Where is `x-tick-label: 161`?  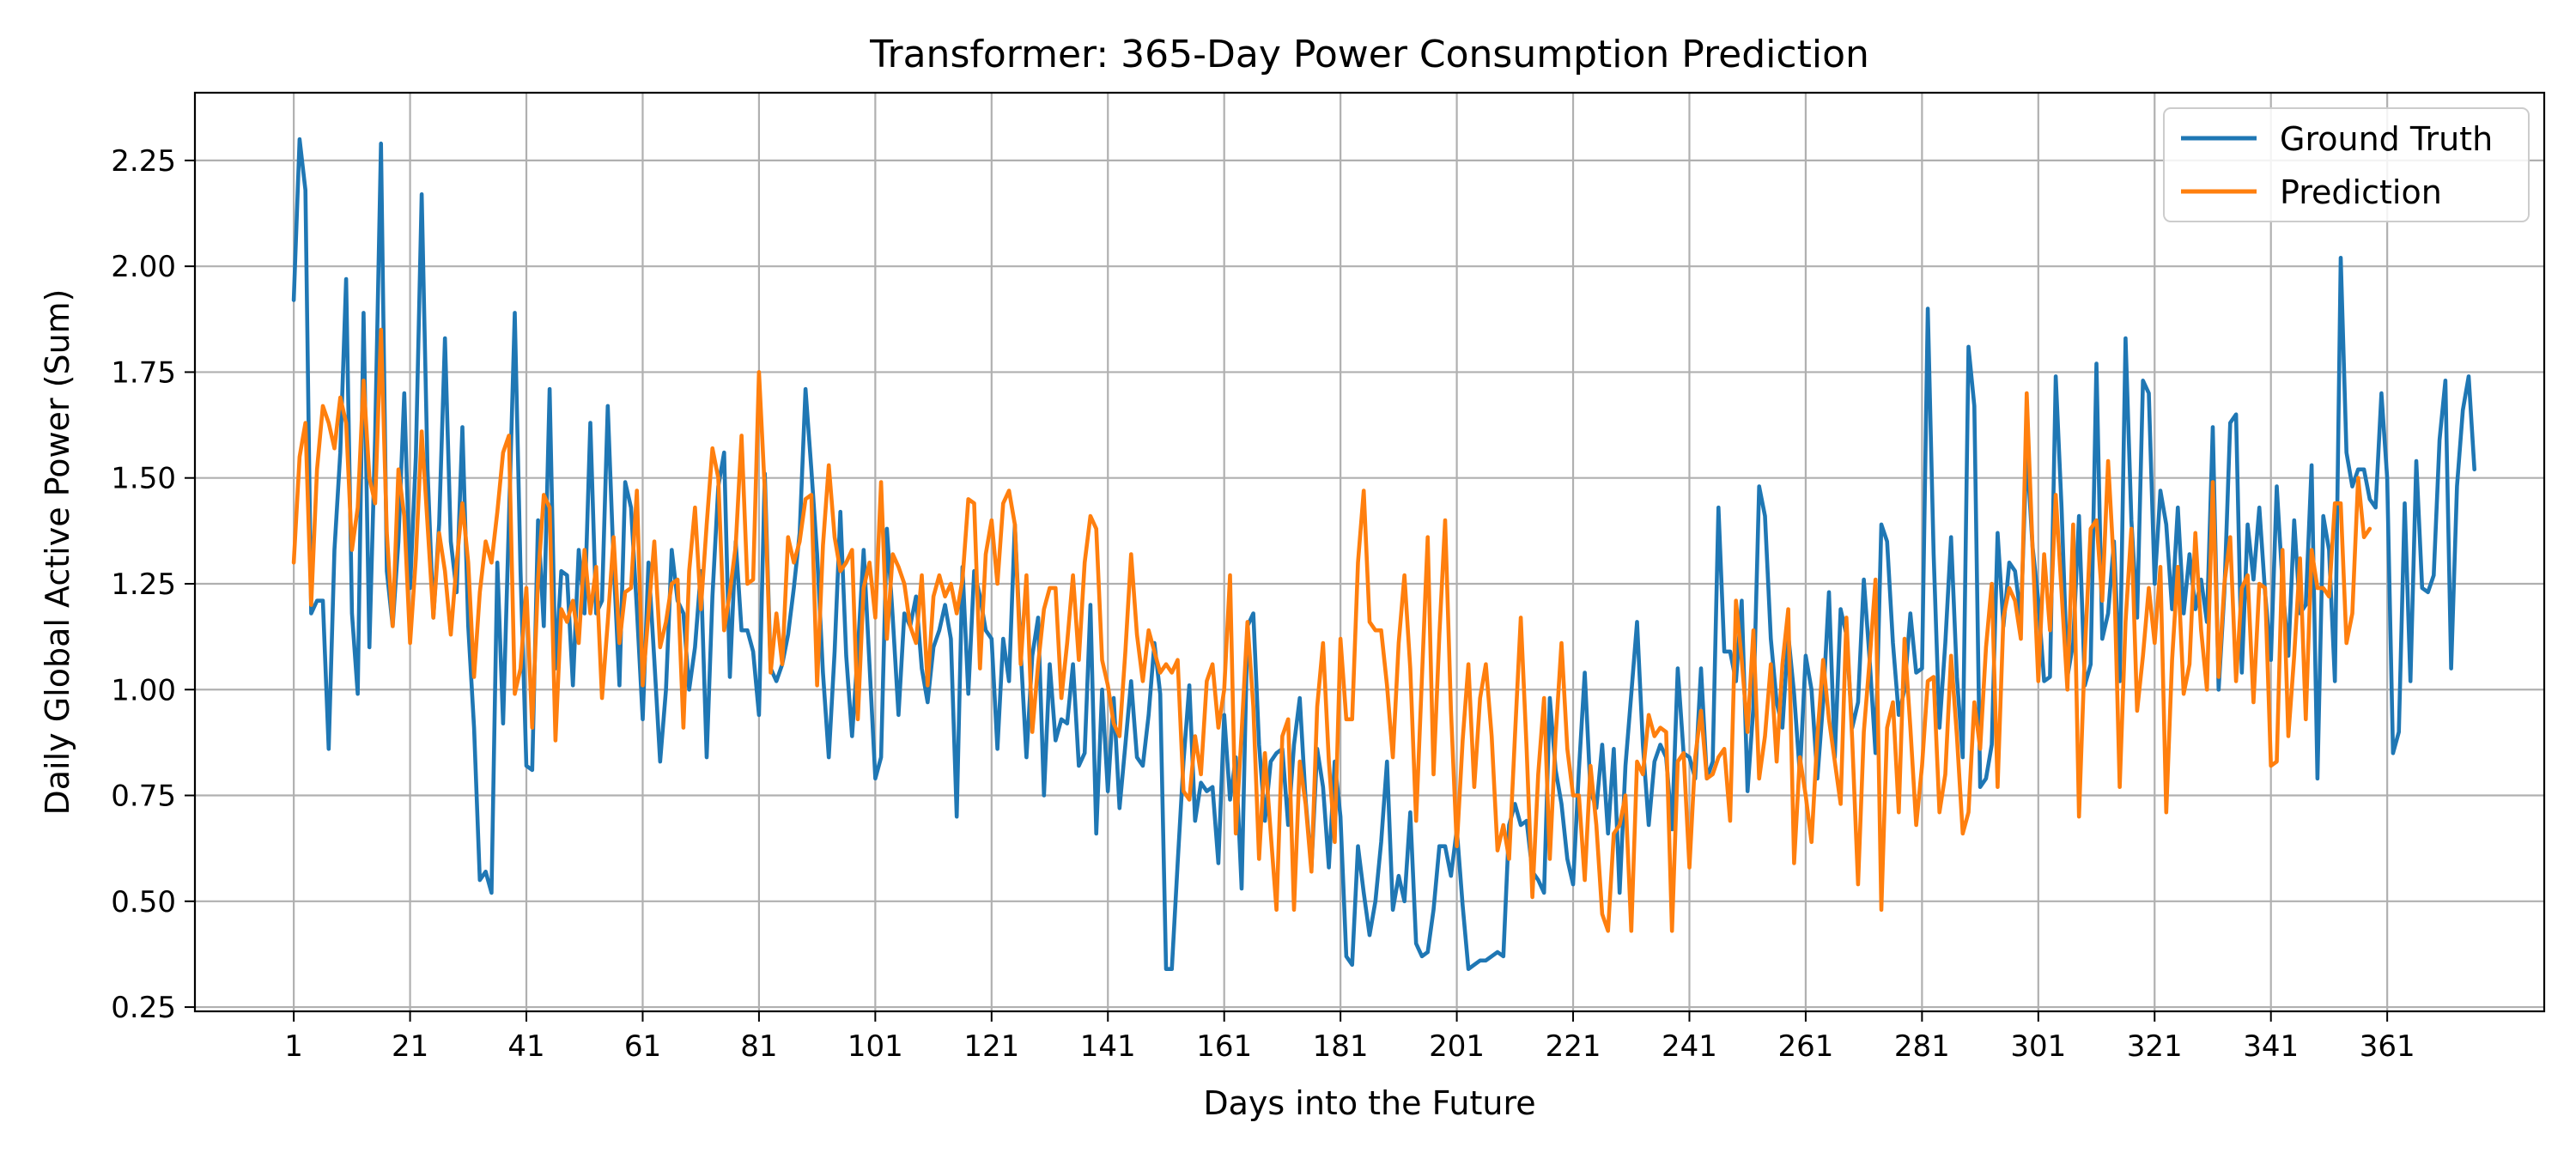
x-tick-label: 161 is located at coordinates (1224, 1047).